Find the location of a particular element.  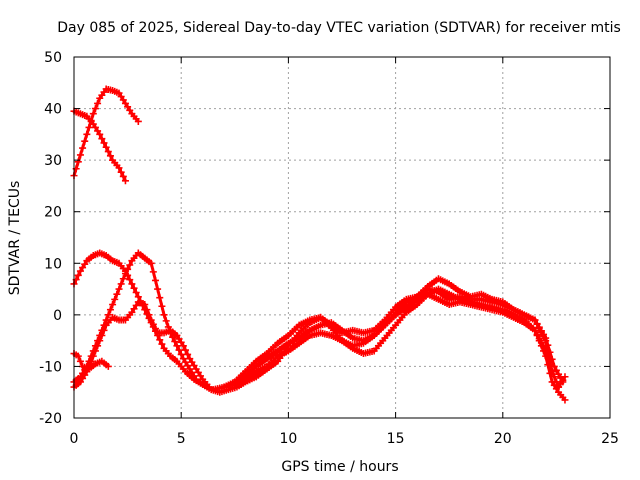

series-track-a is located at coordinates (99, 146).